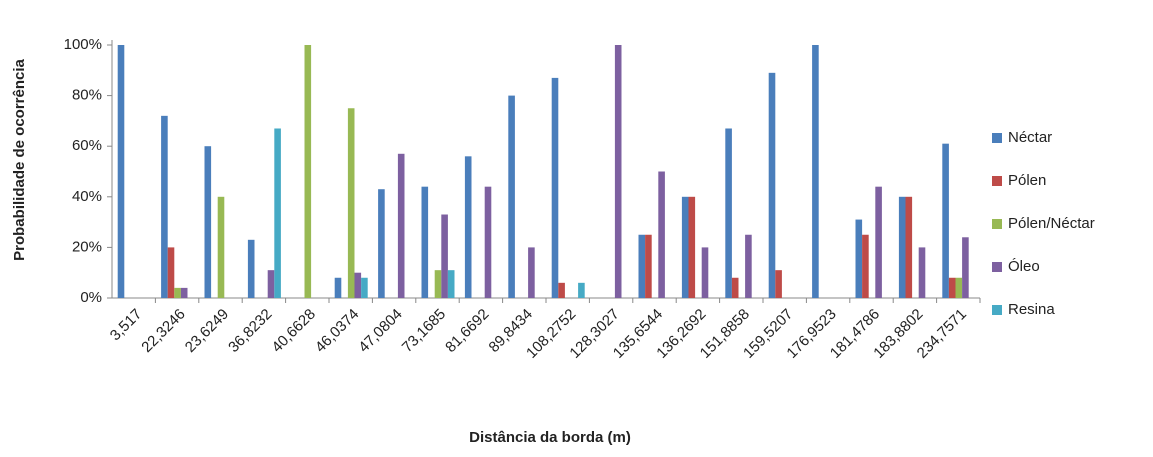 The height and width of the screenshot is (457, 1153). What do you see at coordinates (380, 331) in the screenshot?
I see `x-tick-label: 47,0804` at bounding box center [380, 331].